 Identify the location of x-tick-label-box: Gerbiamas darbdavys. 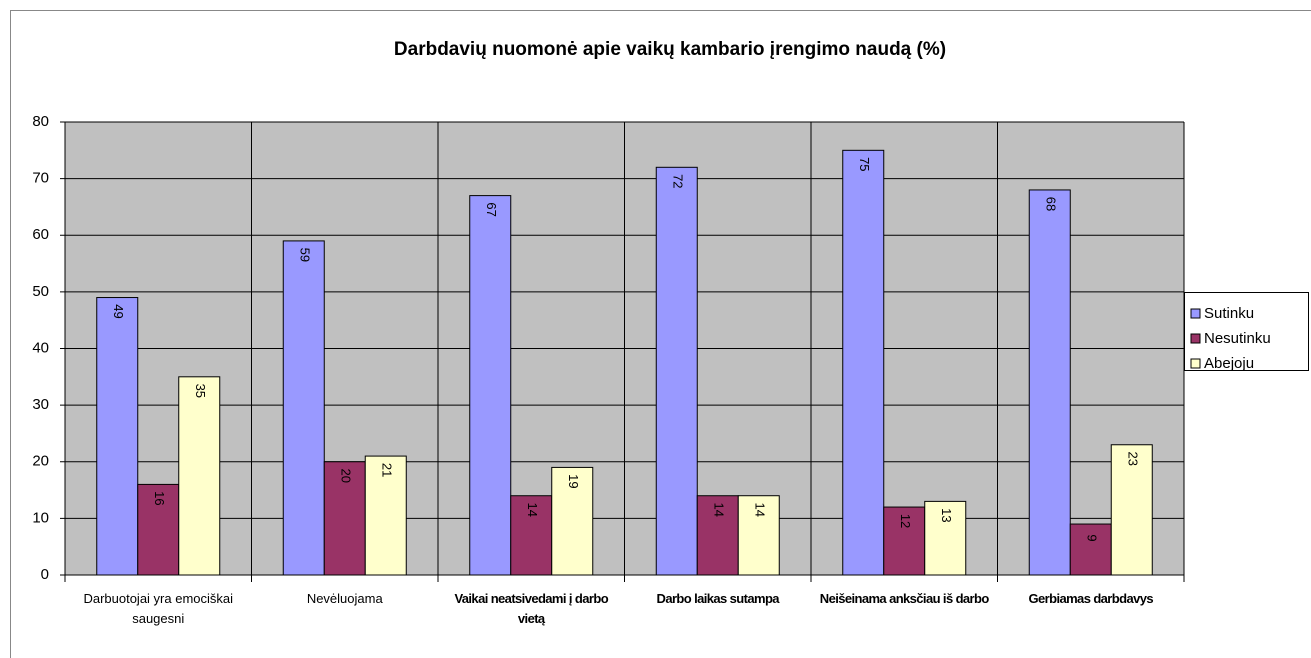
(1091, 598).